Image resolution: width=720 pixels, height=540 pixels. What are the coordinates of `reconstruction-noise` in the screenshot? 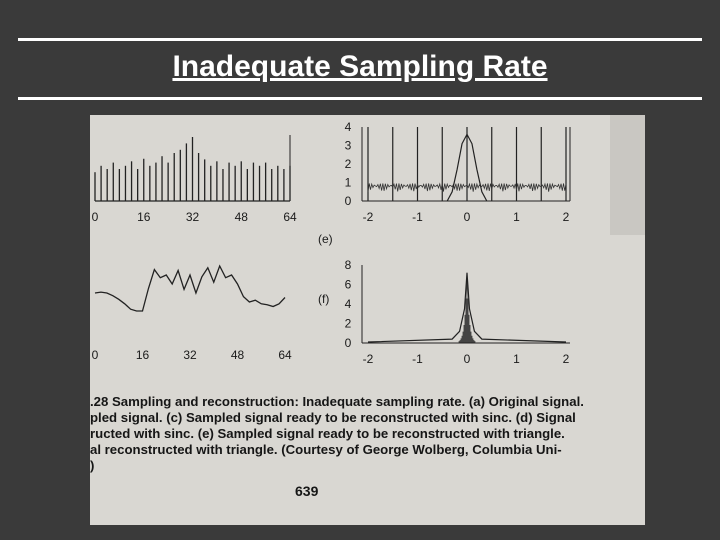 It's located at (467, 187).